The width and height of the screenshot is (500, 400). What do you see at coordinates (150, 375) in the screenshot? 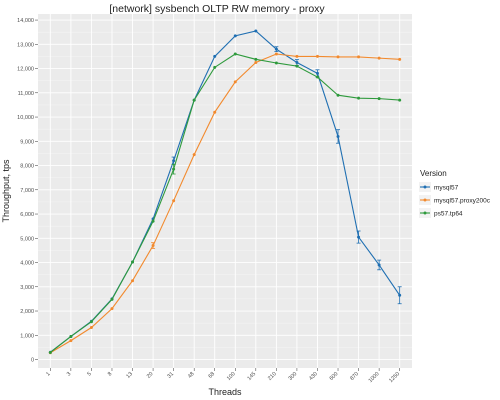
I see `x-tick-label: 20` at bounding box center [150, 375].